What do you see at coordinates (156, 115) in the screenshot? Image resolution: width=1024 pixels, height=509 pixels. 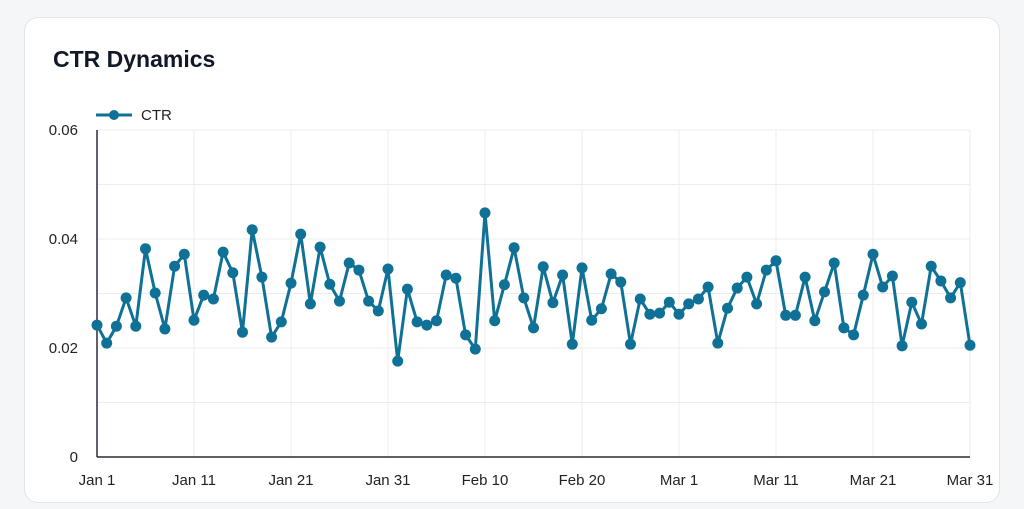 I see `legend-label: CTR` at bounding box center [156, 115].